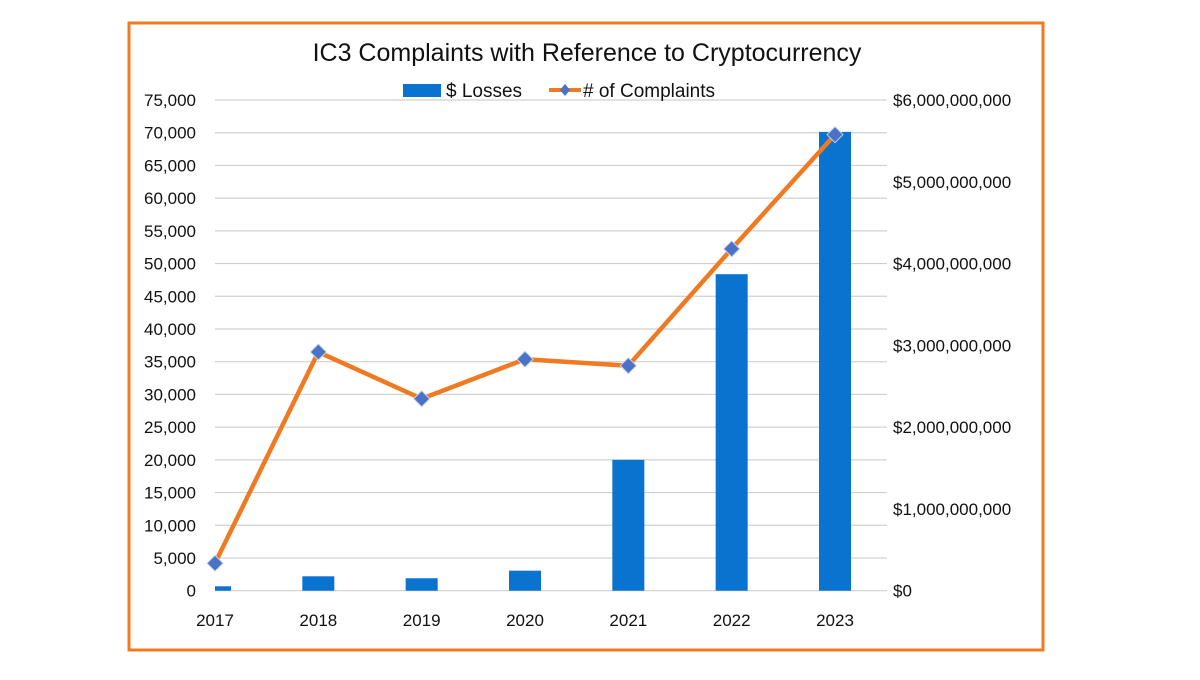  Describe the element at coordinates (484, 91) in the screenshot. I see `legend-label-losses: $ Losses` at that location.